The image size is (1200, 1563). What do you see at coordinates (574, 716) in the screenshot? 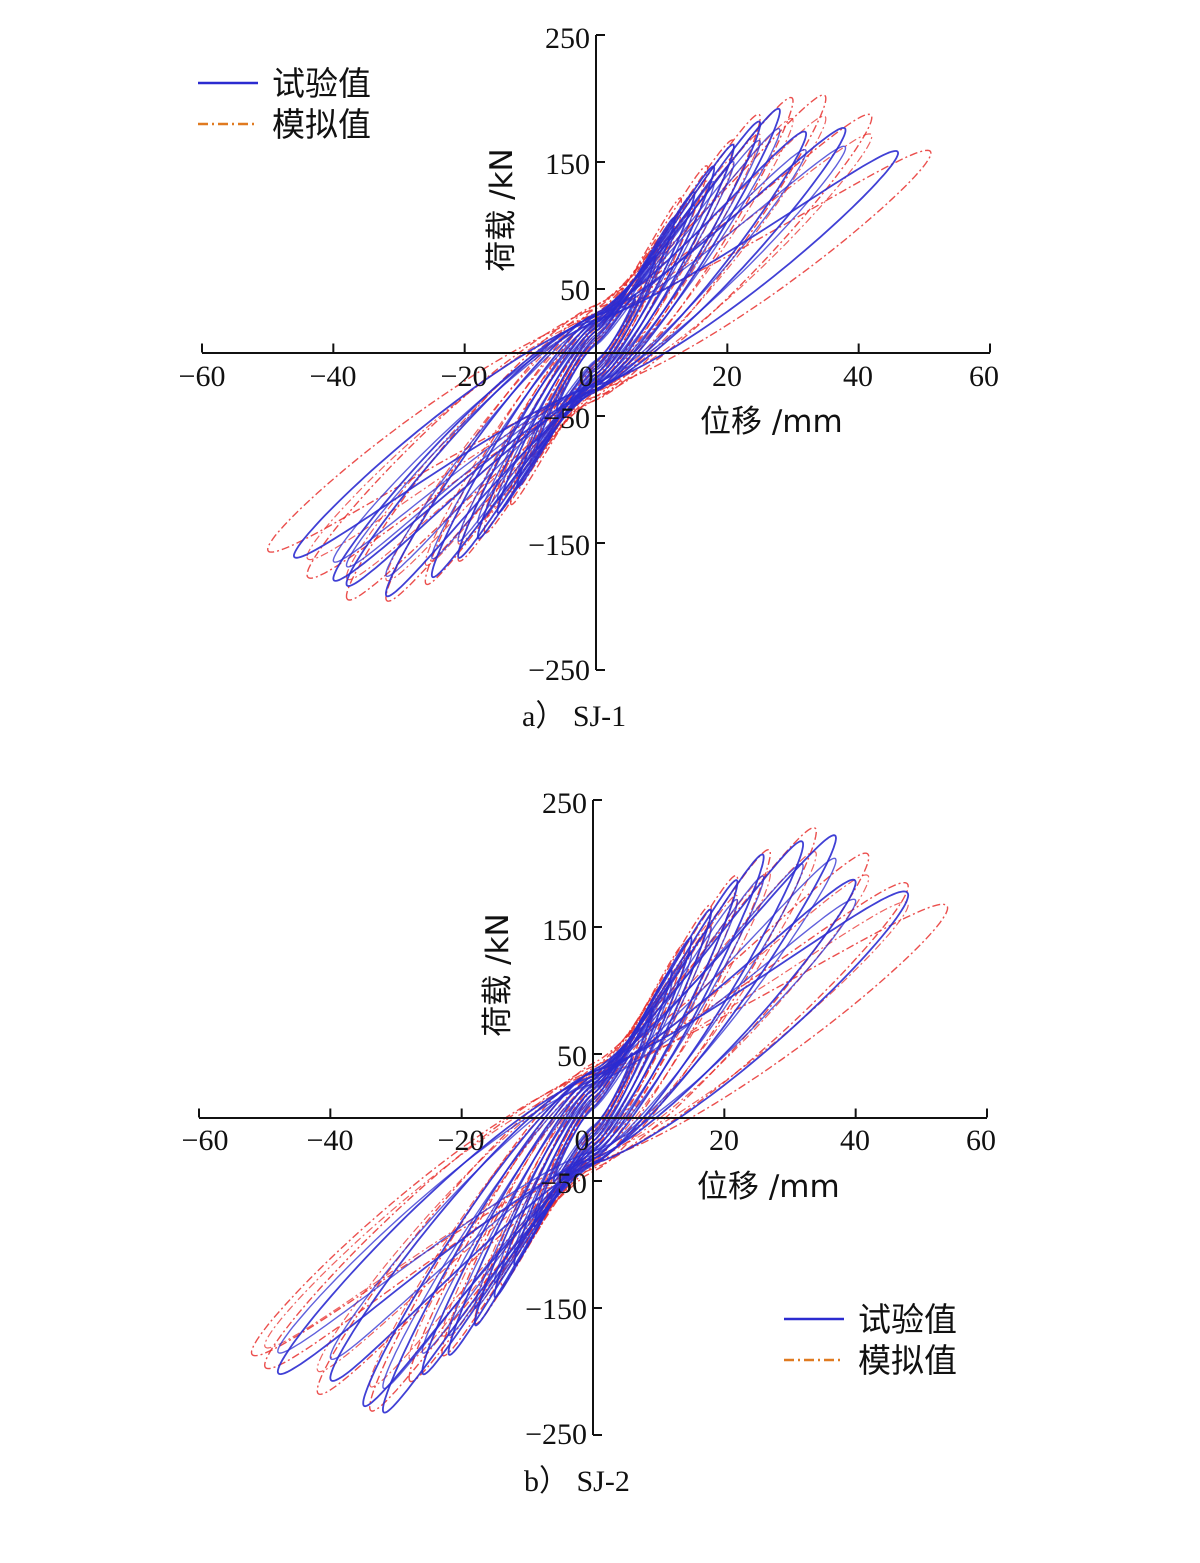
I see `panel-caption: a） SJ-1` at bounding box center [574, 716].